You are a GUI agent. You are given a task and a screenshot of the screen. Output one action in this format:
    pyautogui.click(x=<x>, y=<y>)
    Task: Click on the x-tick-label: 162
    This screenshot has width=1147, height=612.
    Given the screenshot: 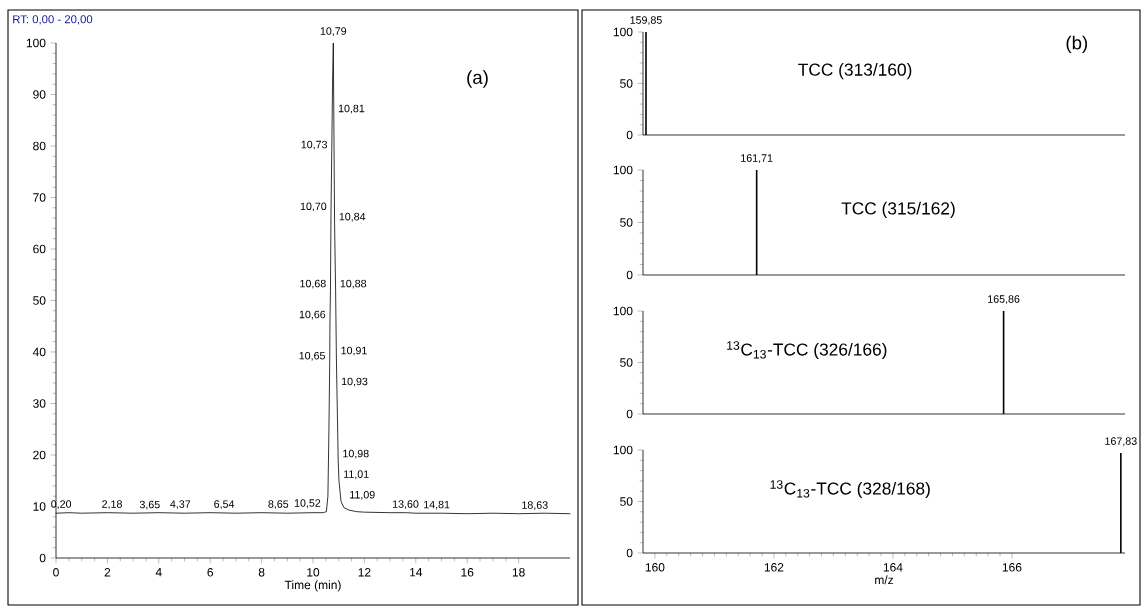 What is the action you would take?
    pyautogui.click(x=774, y=567)
    